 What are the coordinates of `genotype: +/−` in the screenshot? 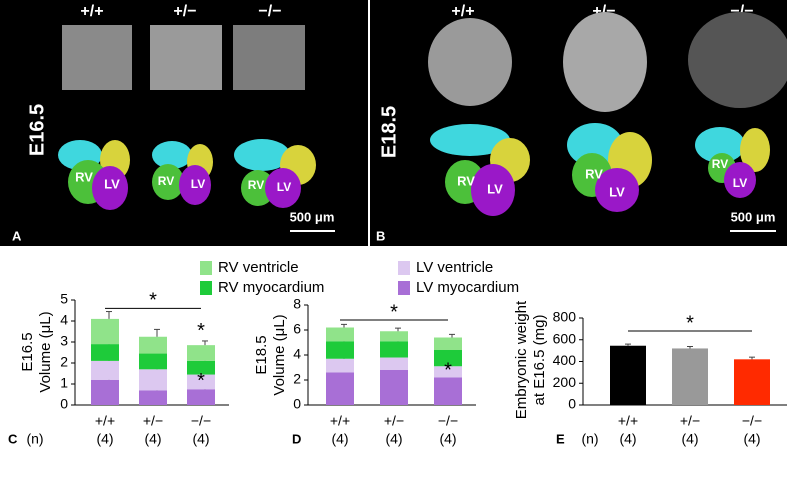 It's located at (184, 11).